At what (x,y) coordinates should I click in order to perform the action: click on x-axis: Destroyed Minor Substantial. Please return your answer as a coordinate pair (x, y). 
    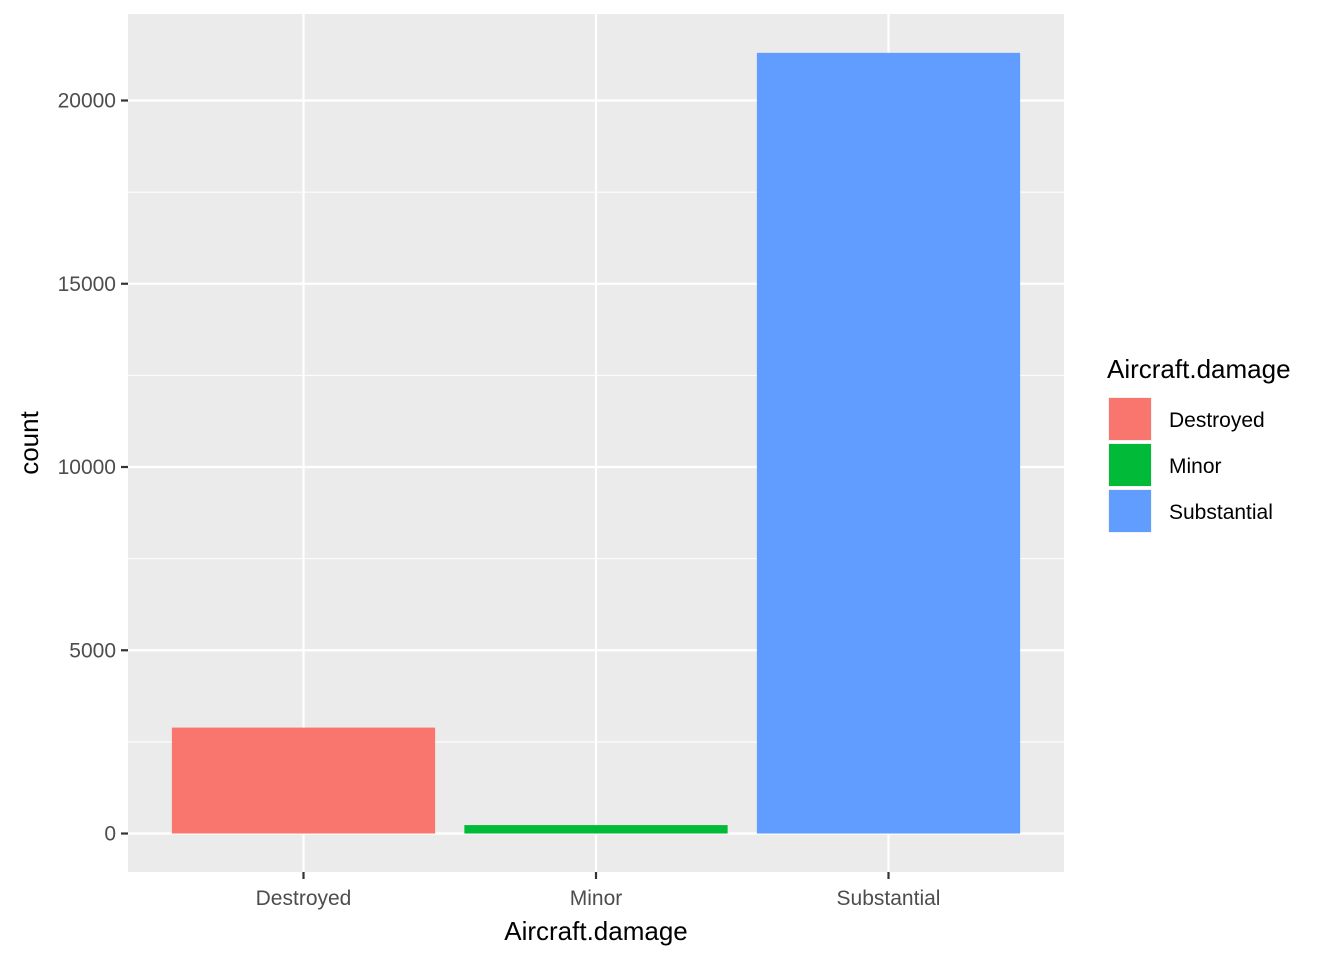
    Looking at the image, I should click on (598, 891).